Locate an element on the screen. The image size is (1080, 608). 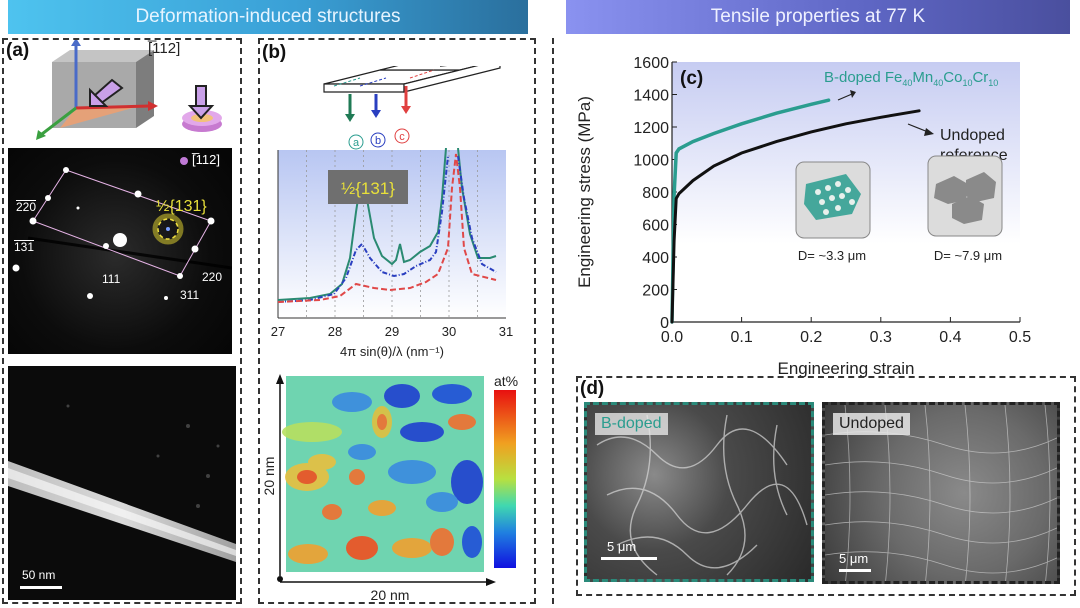
map-y-size: 20 nm is located at coordinates (269, 476).